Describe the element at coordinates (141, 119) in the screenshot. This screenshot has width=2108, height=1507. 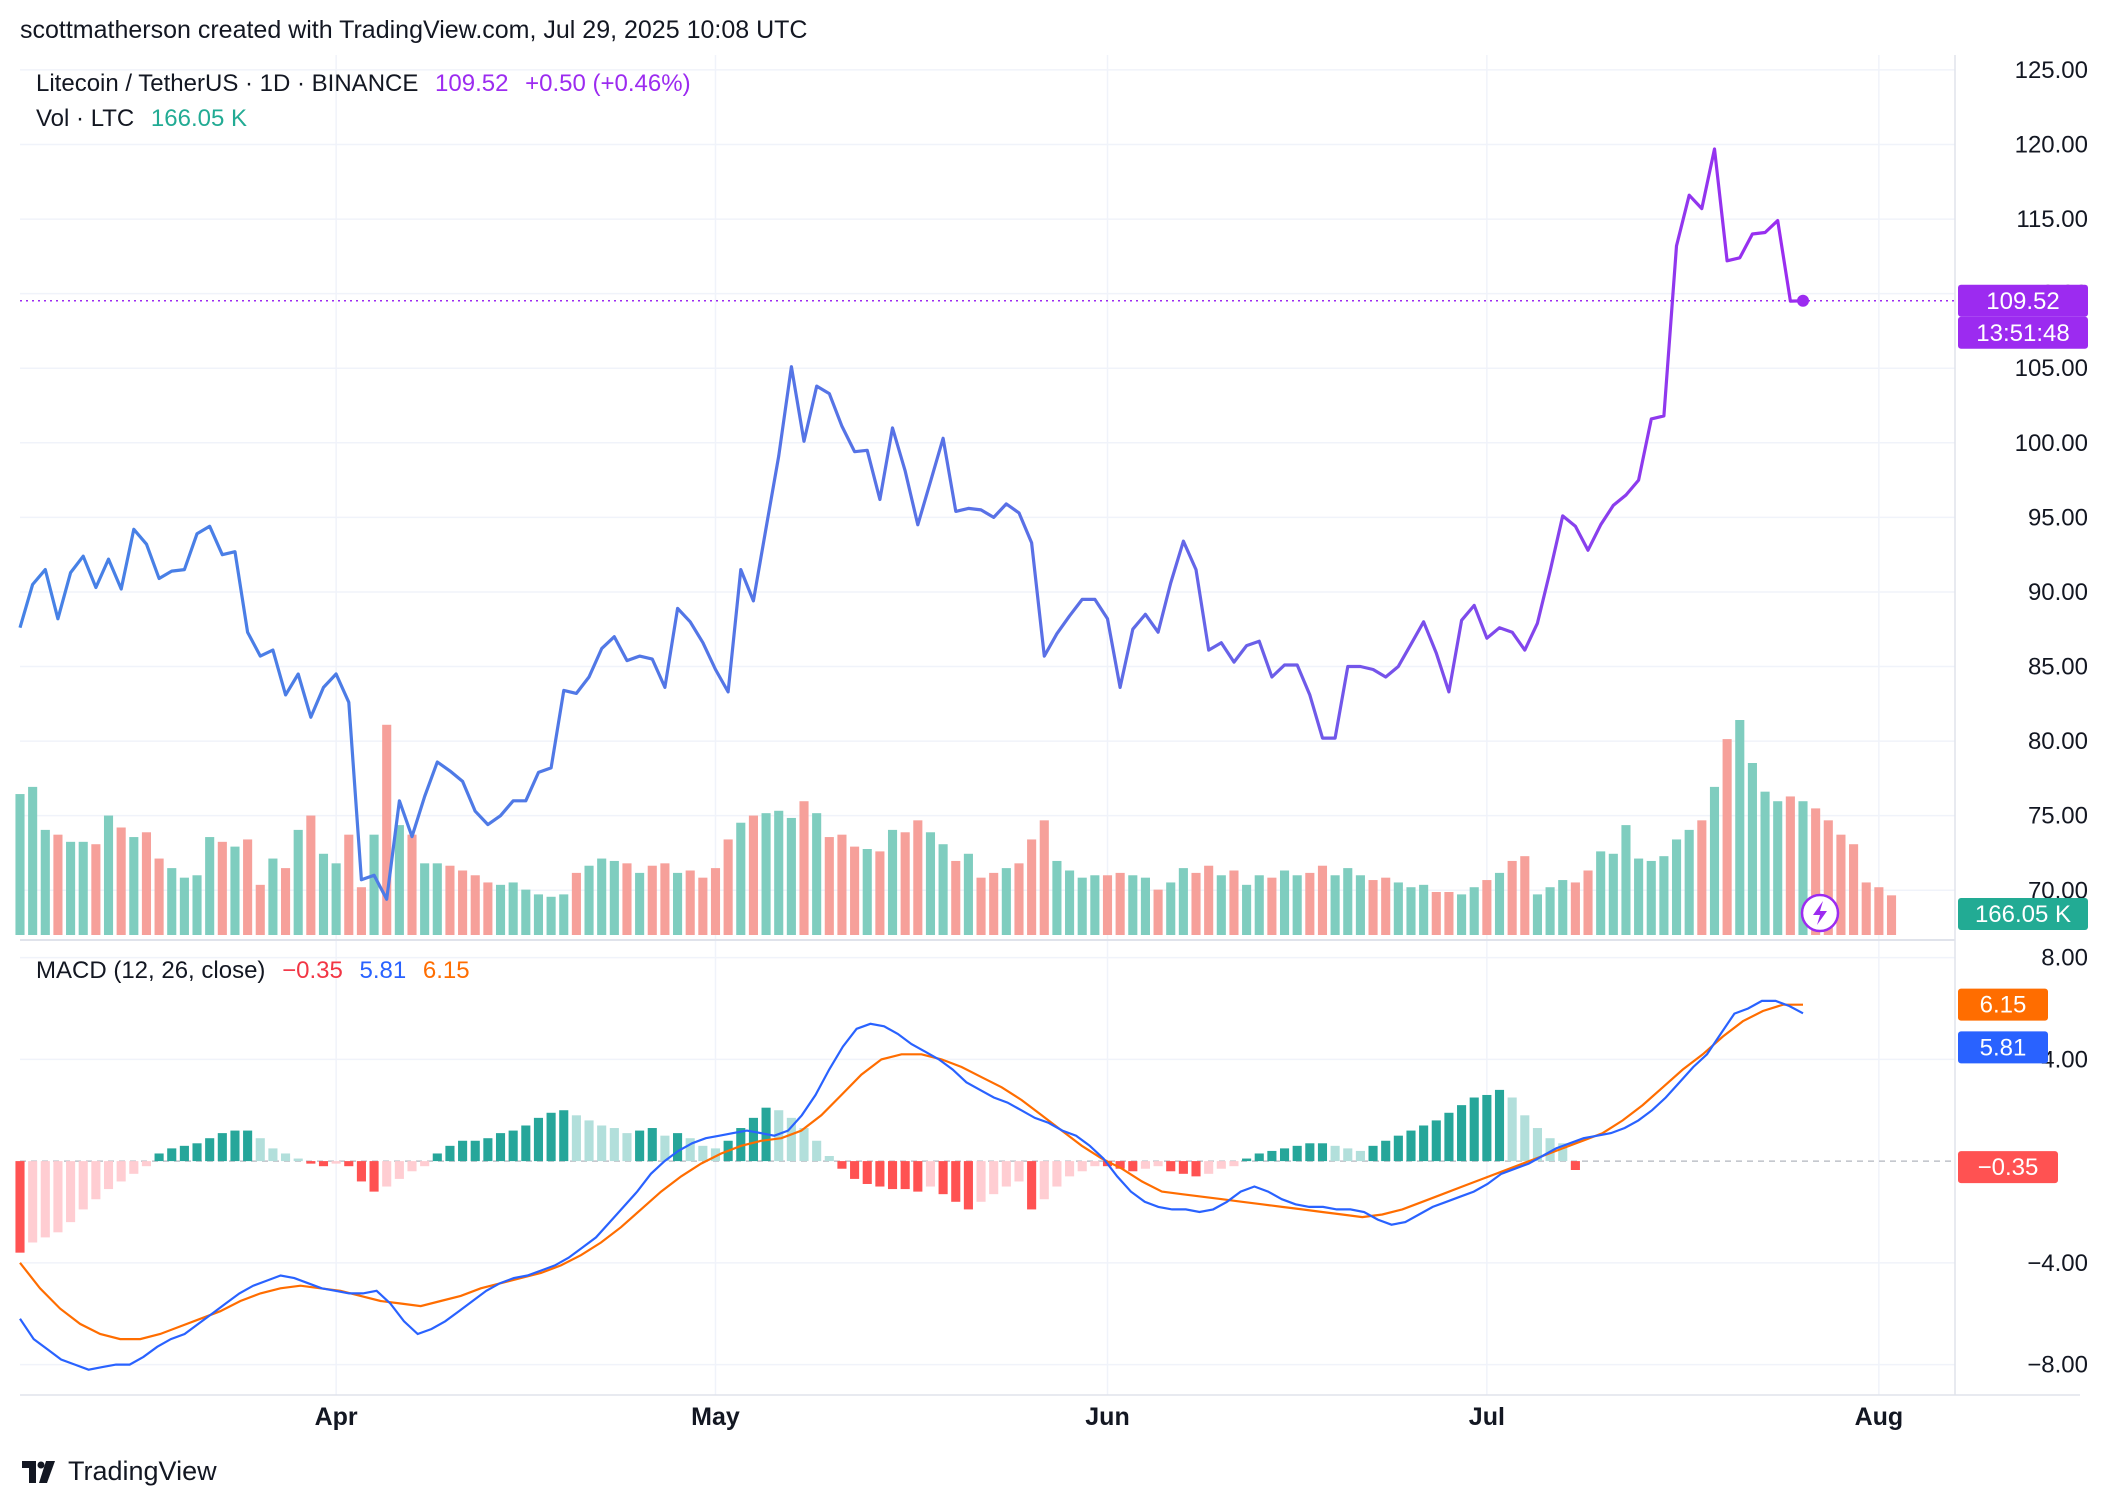
I see `volume-legend: Vol · LTC 166.05 K` at that location.